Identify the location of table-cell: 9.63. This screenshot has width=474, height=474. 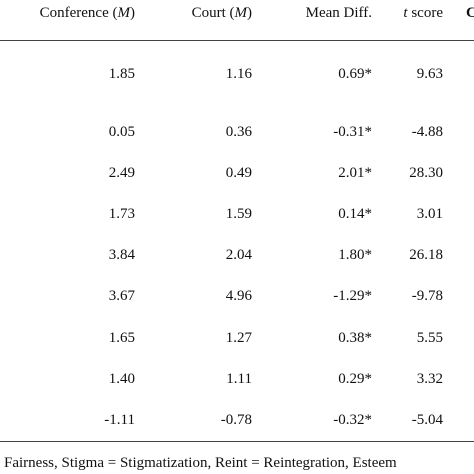
(429, 74).